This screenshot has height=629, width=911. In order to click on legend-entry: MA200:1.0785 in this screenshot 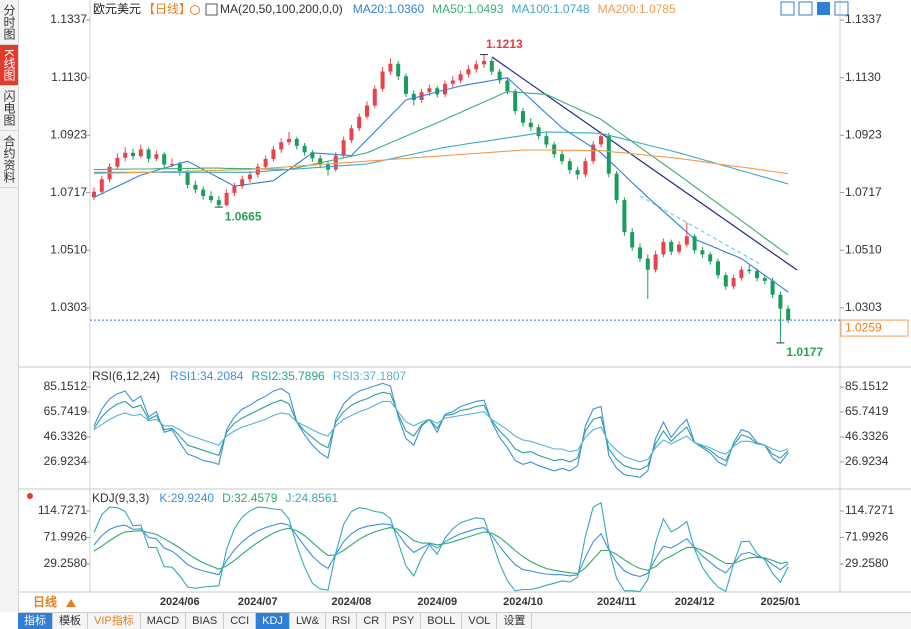, I will do `click(637, 9)`.